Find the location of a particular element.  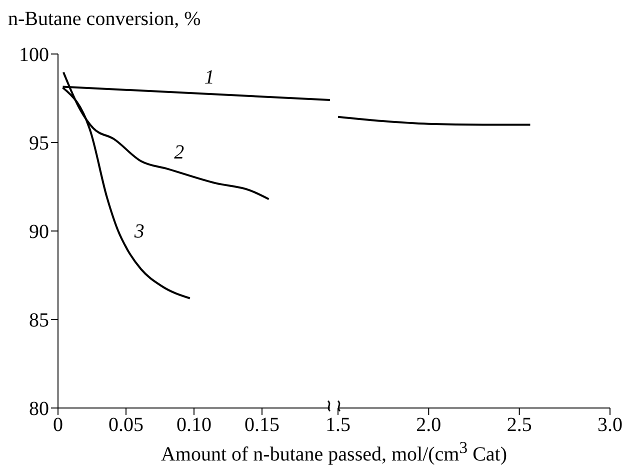

x-tick-label: 0.05 is located at coordinates (126, 425).